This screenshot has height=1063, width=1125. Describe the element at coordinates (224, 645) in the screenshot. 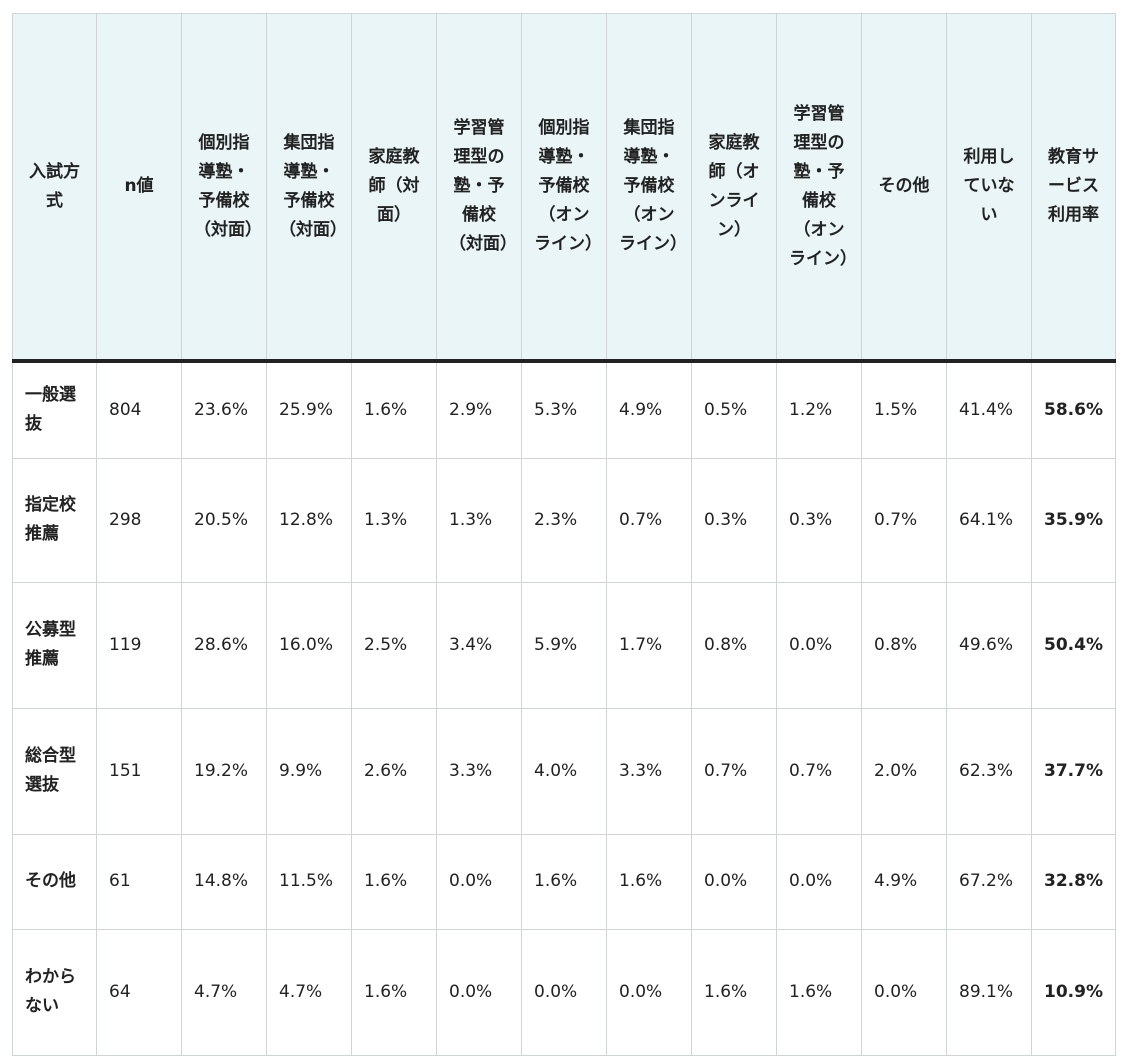

I see `cell-value: 28.6%` at that location.